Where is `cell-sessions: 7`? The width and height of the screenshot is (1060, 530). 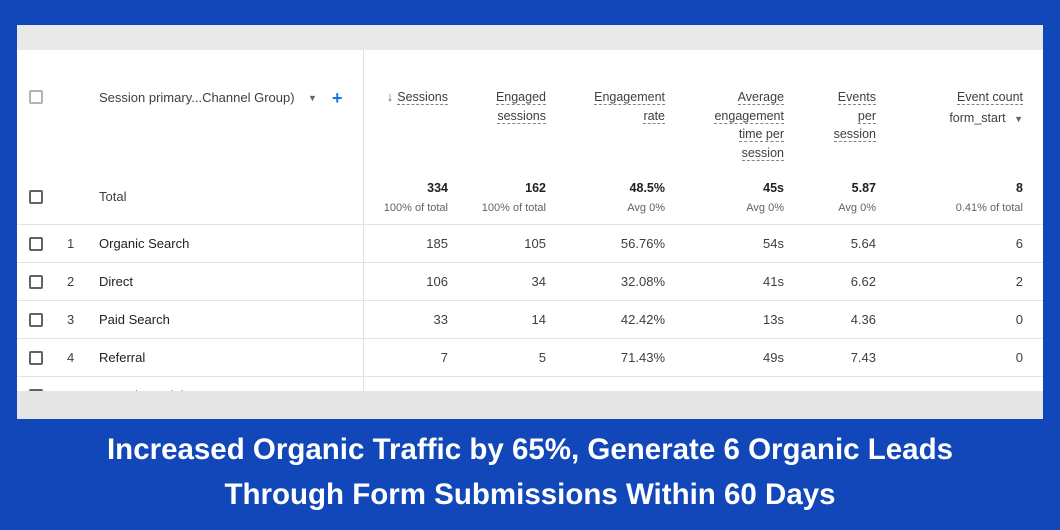 cell-sessions: 7 is located at coordinates (444, 357).